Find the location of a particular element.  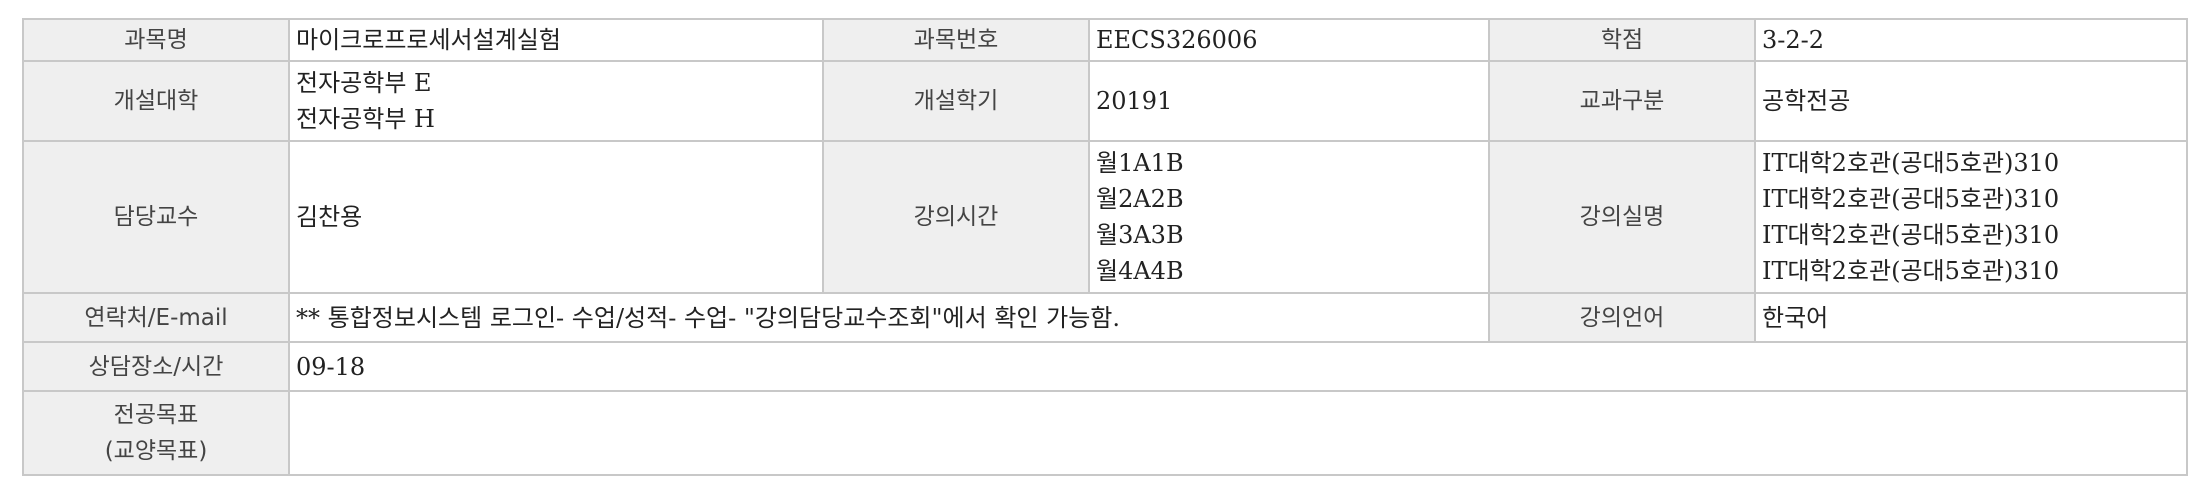

course-number-value: EECS326006 is located at coordinates (1289, 40).